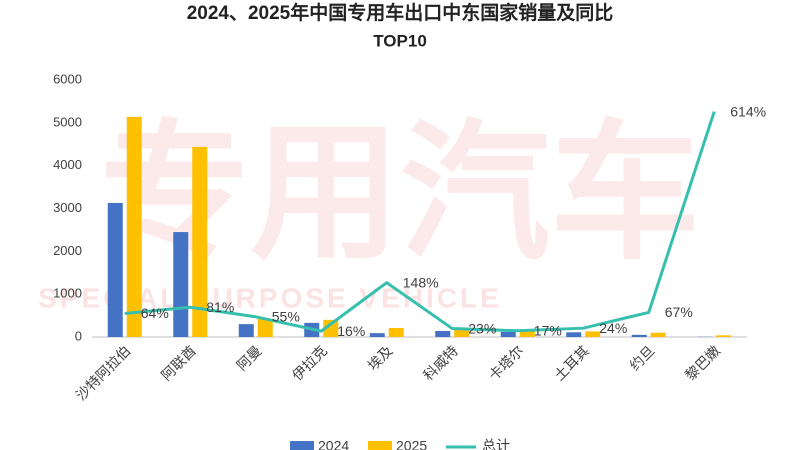 This screenshot has height=450, width=800. What do you see at coordinates (613, 328) in the screenshot?
I see `data-label: 24%` at bounding box center [613, 328].